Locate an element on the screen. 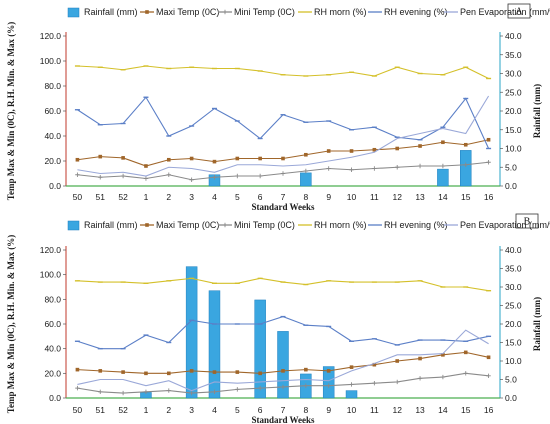 The width and height of the screenshot is (550, 424). panel-tag-label: A is located at coordinates (519, 12).